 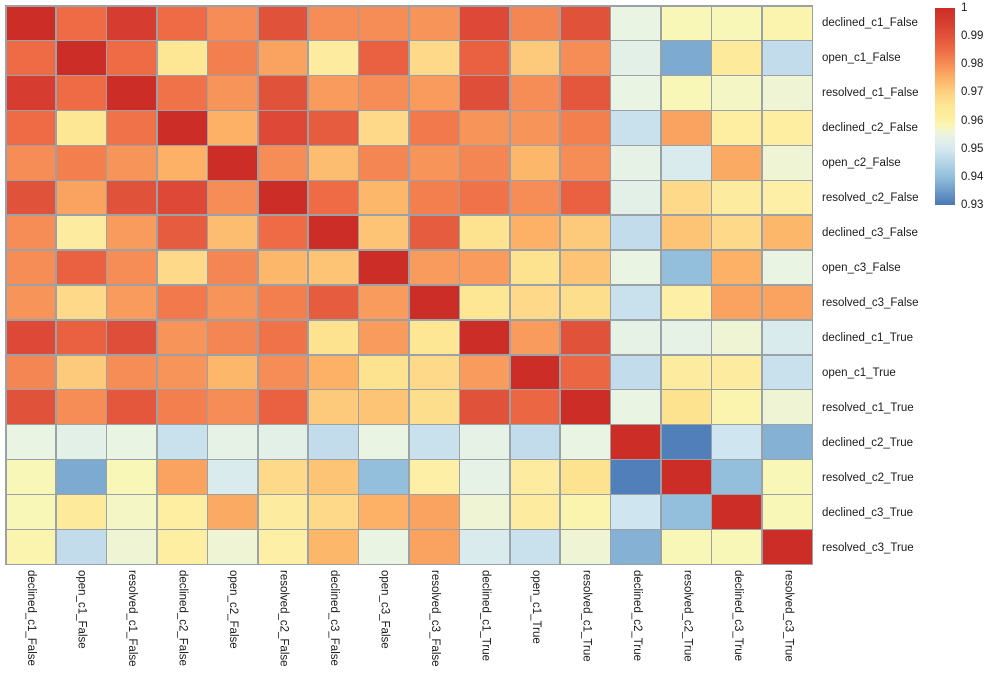 What do you see at coordinates (435, 618) in the screenshot?
I see `column-label-text: resolved_c3_False` at bounding box center [435, 618].